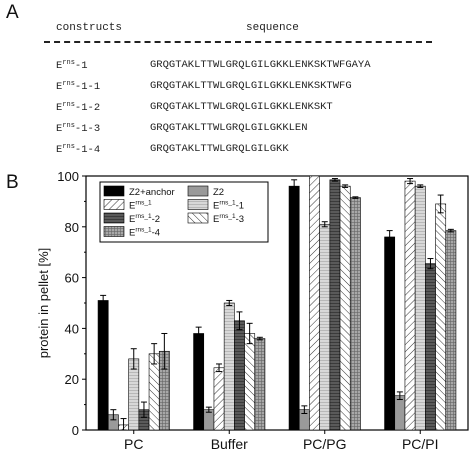 This screenshot has height=453, width=474. What do you see at coordinates (75, 430) in the screenshot?
I see `y-tick-label: 0` at bounding box center [75, 430].